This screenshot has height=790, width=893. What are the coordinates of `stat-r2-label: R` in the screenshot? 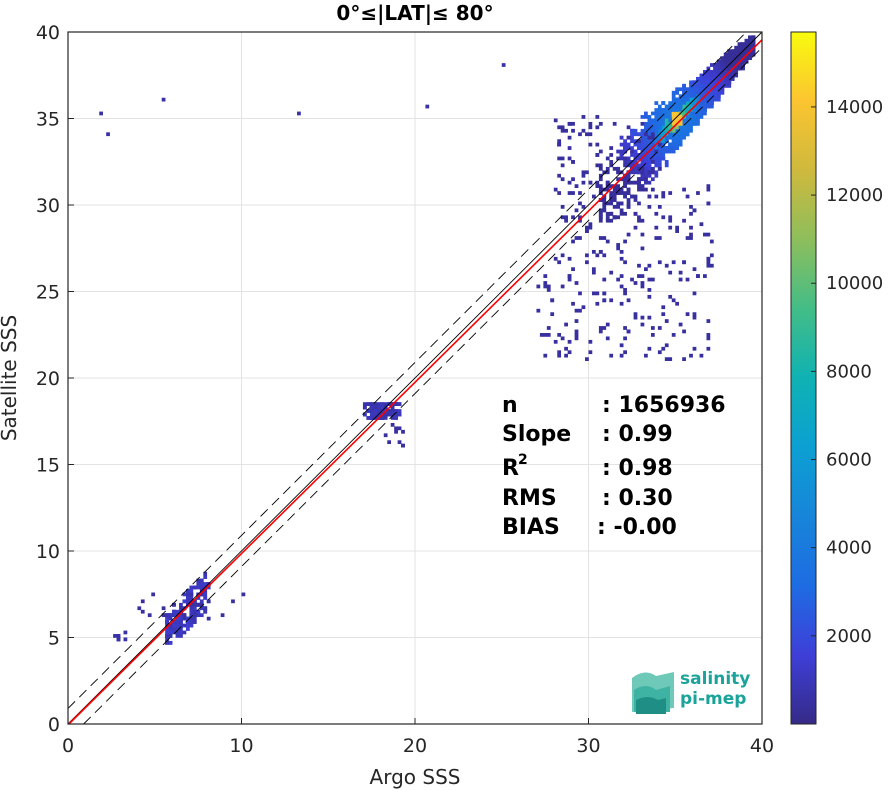 It's located at (510, 468).